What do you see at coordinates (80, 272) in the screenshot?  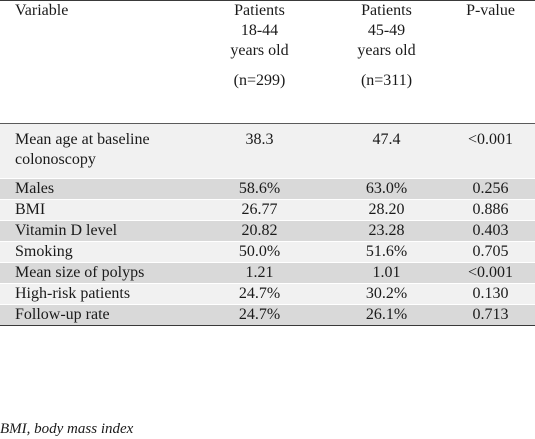 I see `row-variable: Mean size of polyps` at bounding box center [80, 272].